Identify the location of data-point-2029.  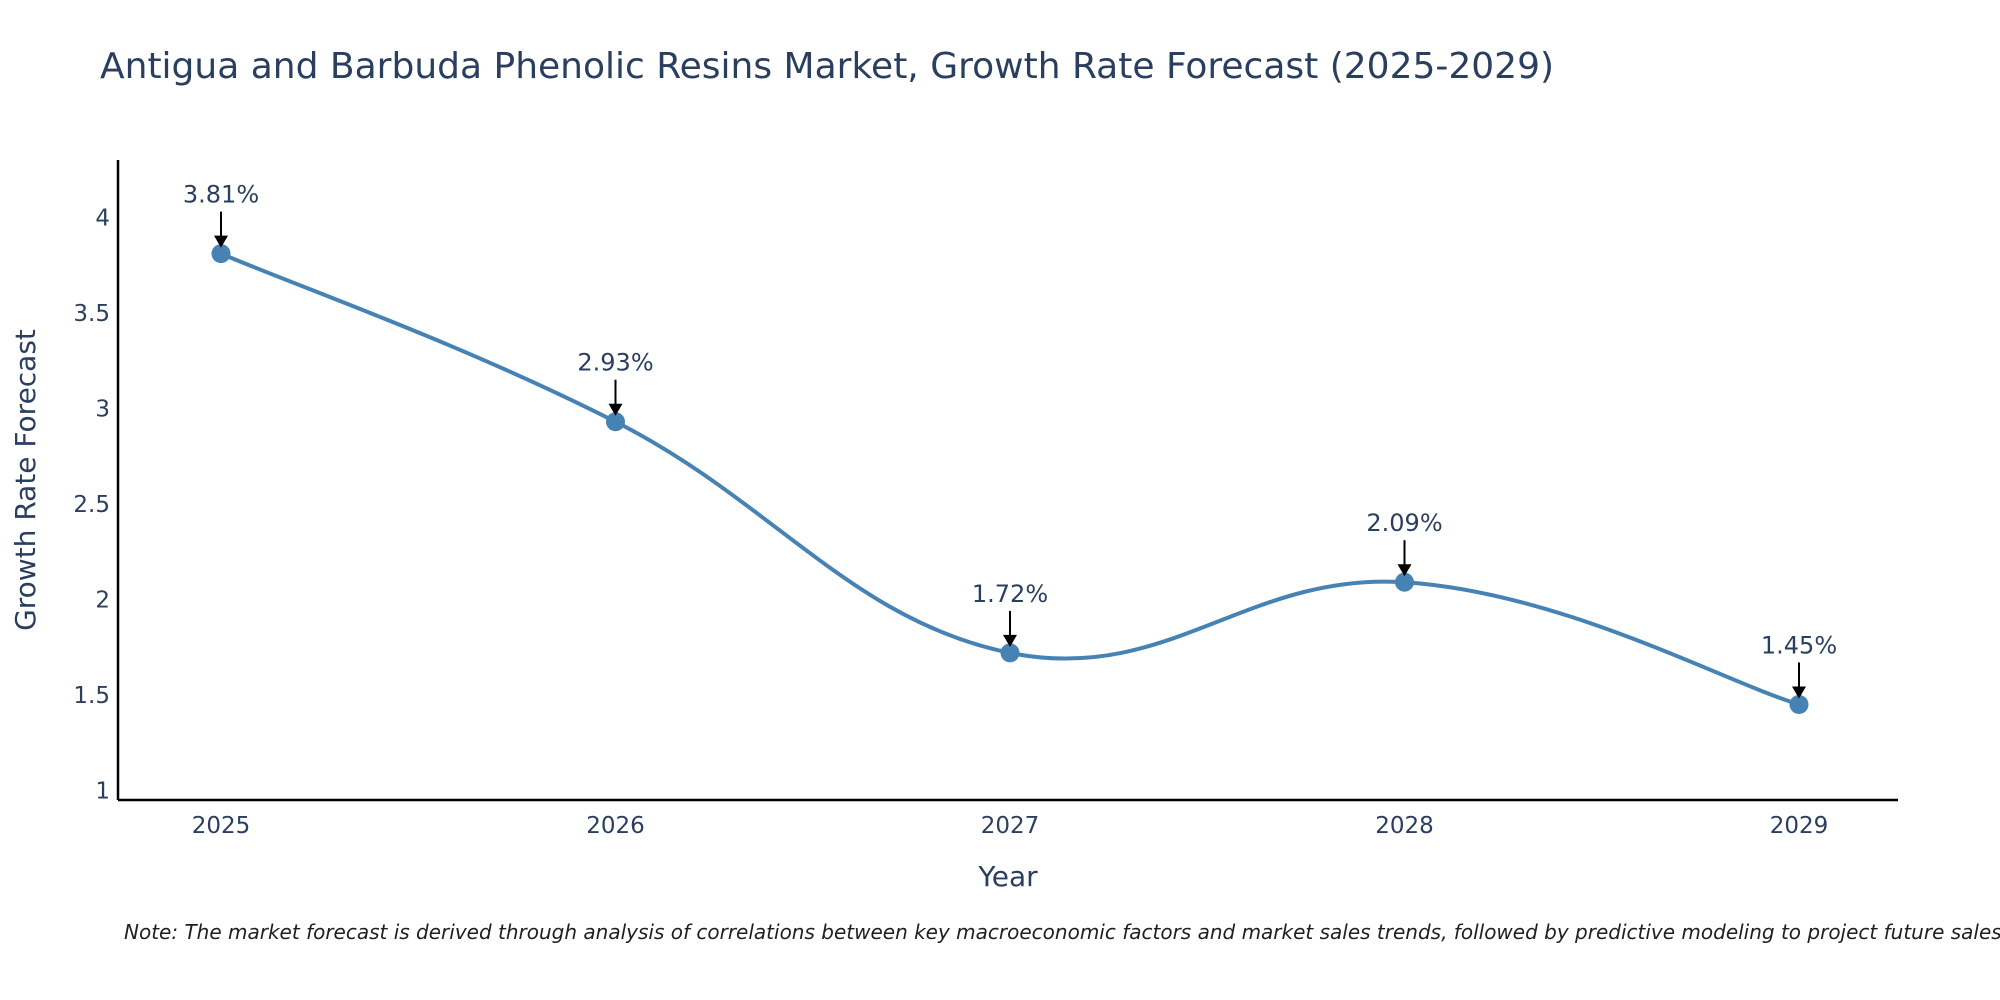
(1799, 704).